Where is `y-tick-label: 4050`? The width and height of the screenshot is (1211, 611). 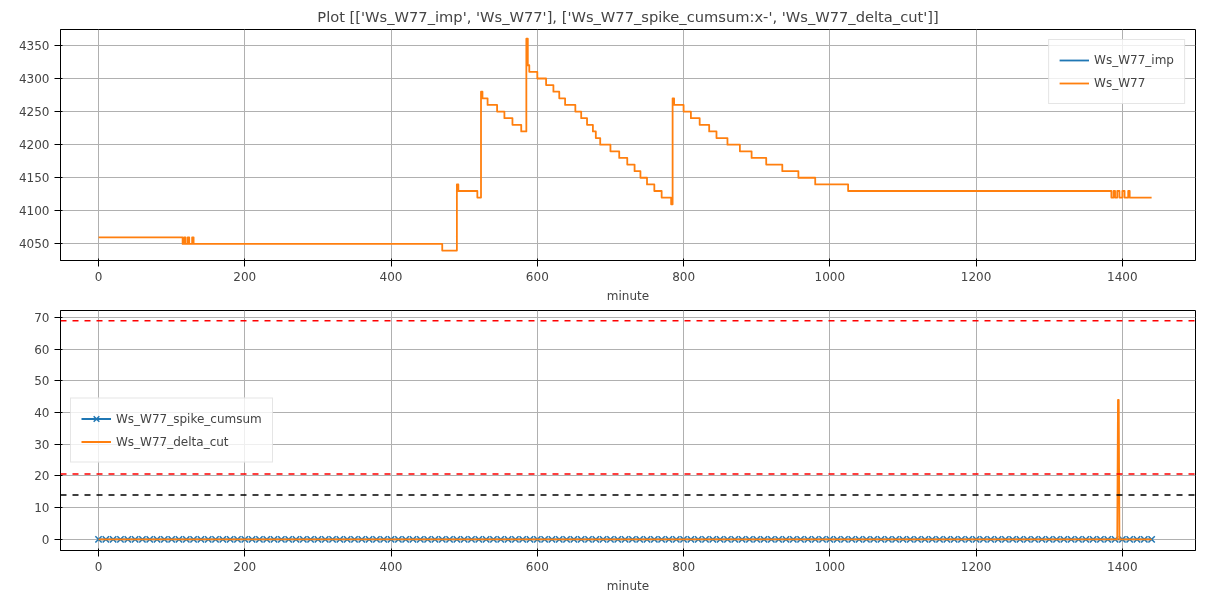
y-tick-label: 4050 is located at coordinates (34, 244).